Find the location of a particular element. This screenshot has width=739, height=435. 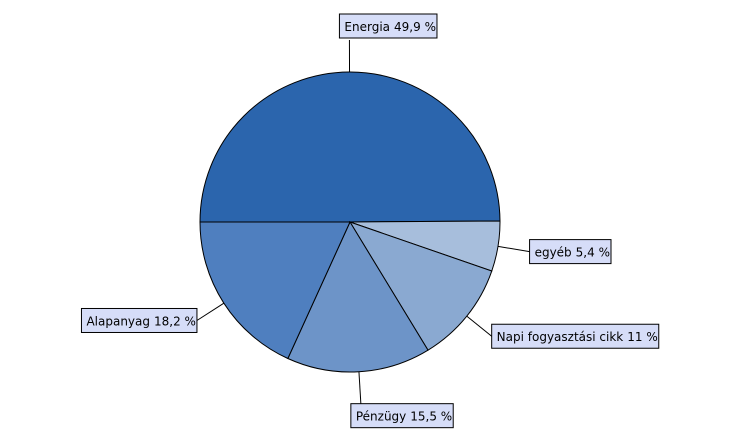

label-value: 11 % is located at coordinates (642, 337).